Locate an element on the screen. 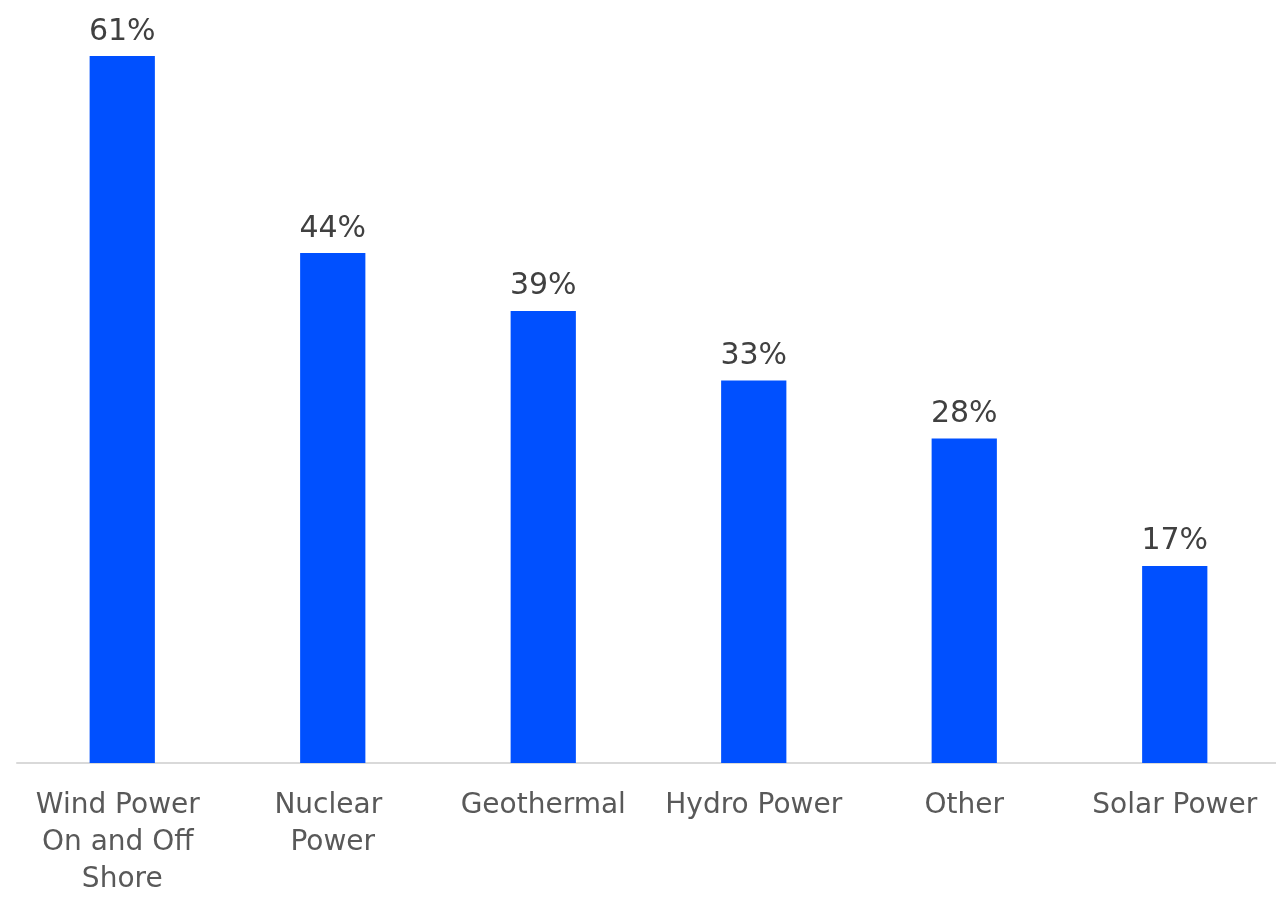 This screenshot has width=1276, height=897. x-tick-label: Wind Power On and Off Shore is located at coordinates (122, 840).